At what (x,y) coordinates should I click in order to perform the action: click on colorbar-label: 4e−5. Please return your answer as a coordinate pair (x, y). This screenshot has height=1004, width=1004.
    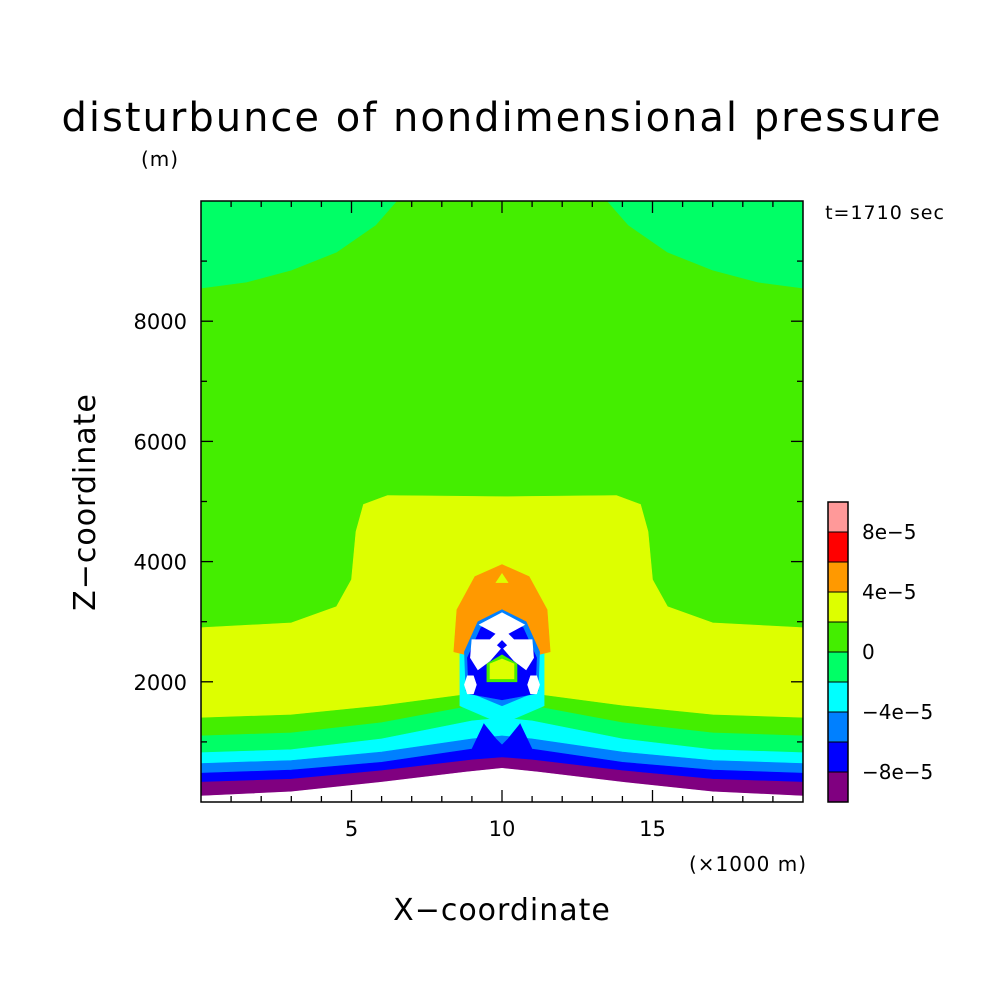
    Looking at the image, I should click on (889, 592).